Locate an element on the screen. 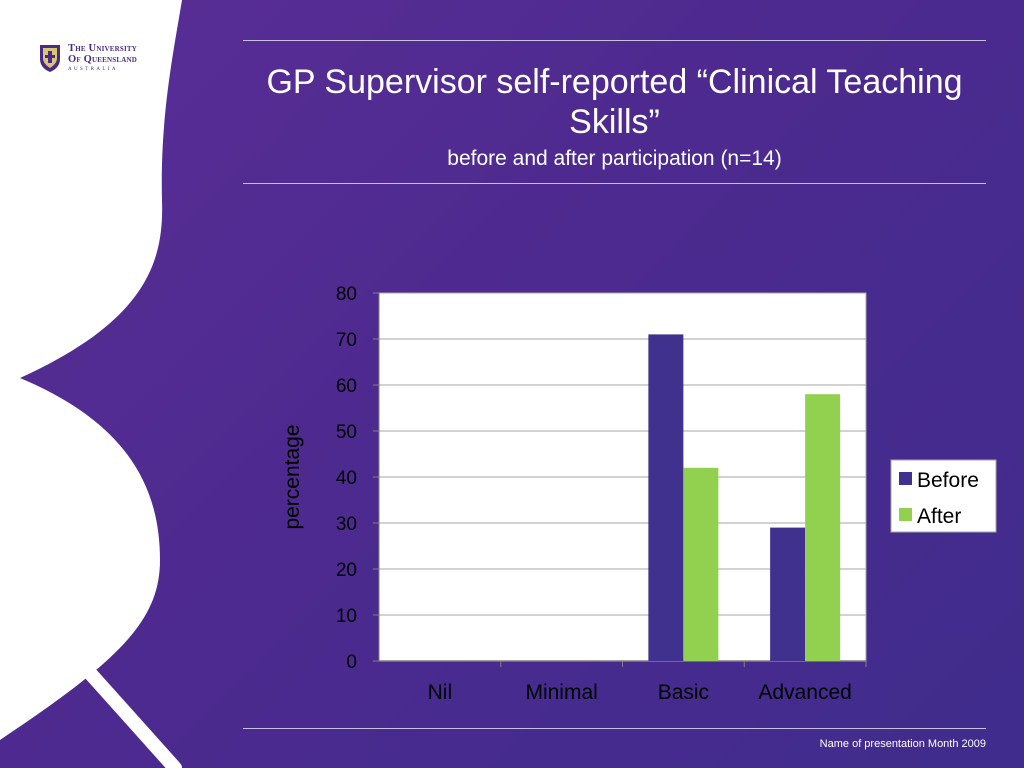 Image resolution: width=1024 pixels, height=768 pixels. logo-line-1: The University is located at coordinates (103, 48).